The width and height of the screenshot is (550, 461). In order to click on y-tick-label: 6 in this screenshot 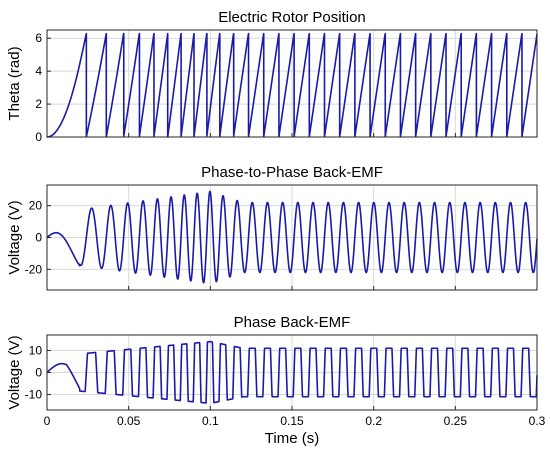, I will do `click(38, 38)`.